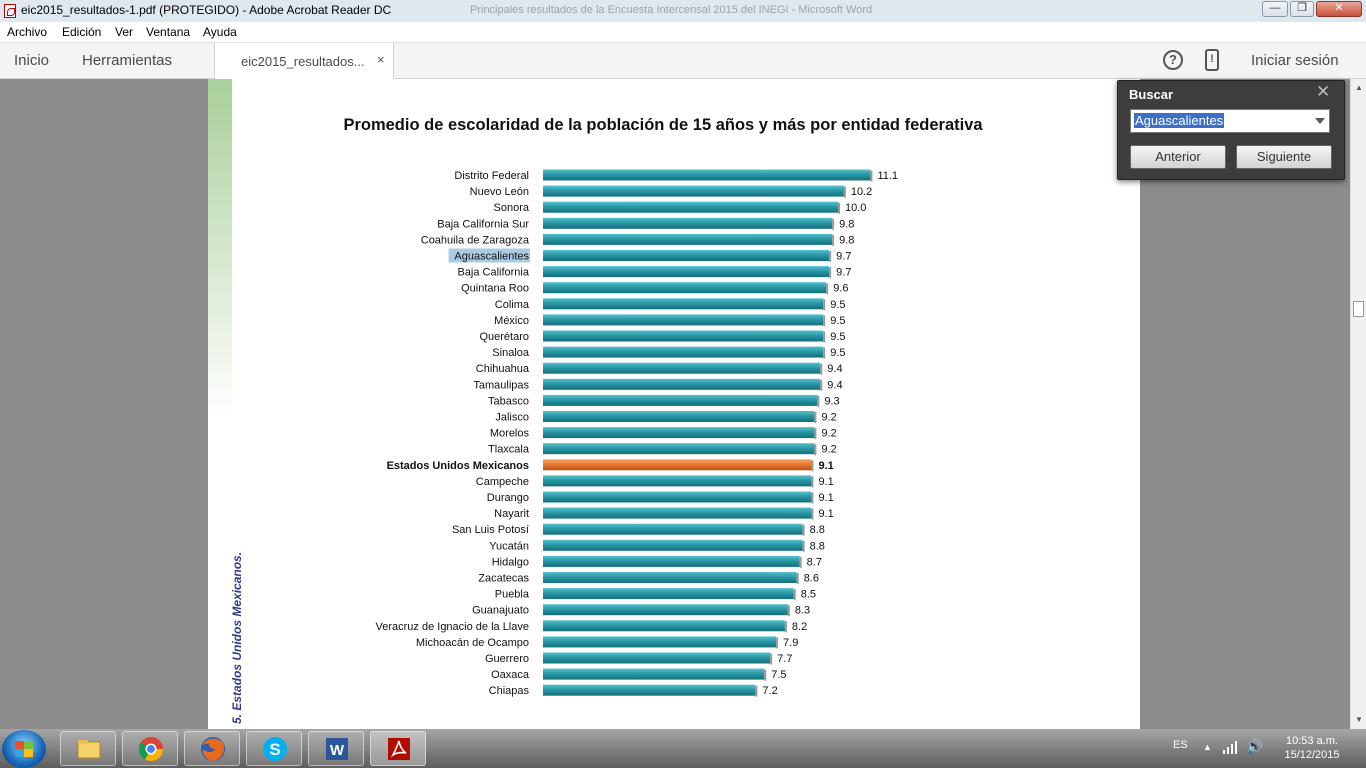  What do you see at coordinates (834, 369) in the screenshot?
I see `value-label: 9.4` at bounding box center [834, 369].